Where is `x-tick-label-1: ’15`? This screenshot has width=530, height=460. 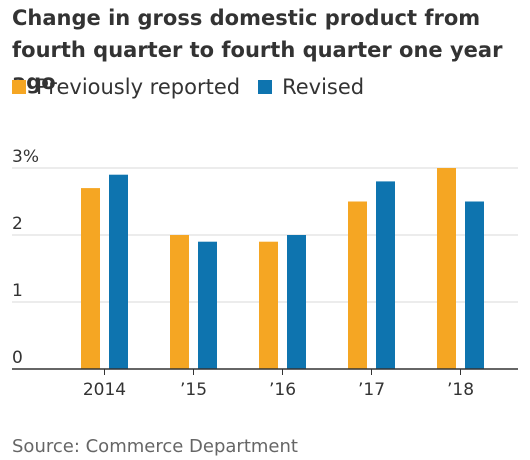 x-tick-label-1: ’15 is located at coordinates (193, 390).